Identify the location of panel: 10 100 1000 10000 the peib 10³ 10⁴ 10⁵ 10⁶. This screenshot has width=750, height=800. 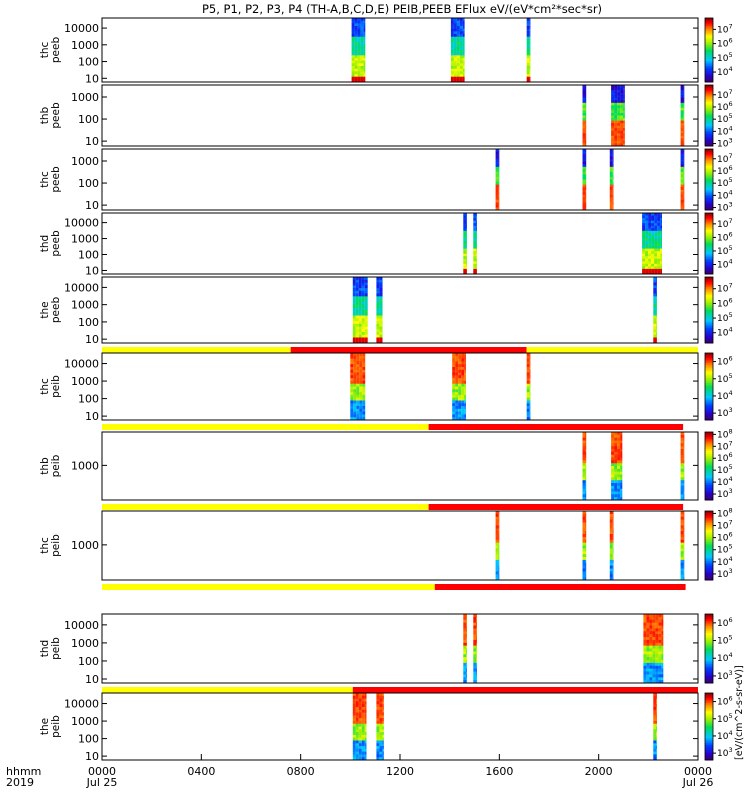
(386, 727).